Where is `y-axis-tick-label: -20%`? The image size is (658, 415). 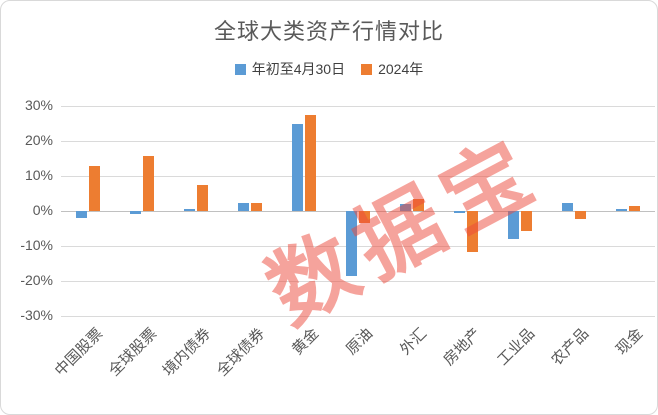 y-axis-tick-label: -20% is located at coordinates (36, 280).